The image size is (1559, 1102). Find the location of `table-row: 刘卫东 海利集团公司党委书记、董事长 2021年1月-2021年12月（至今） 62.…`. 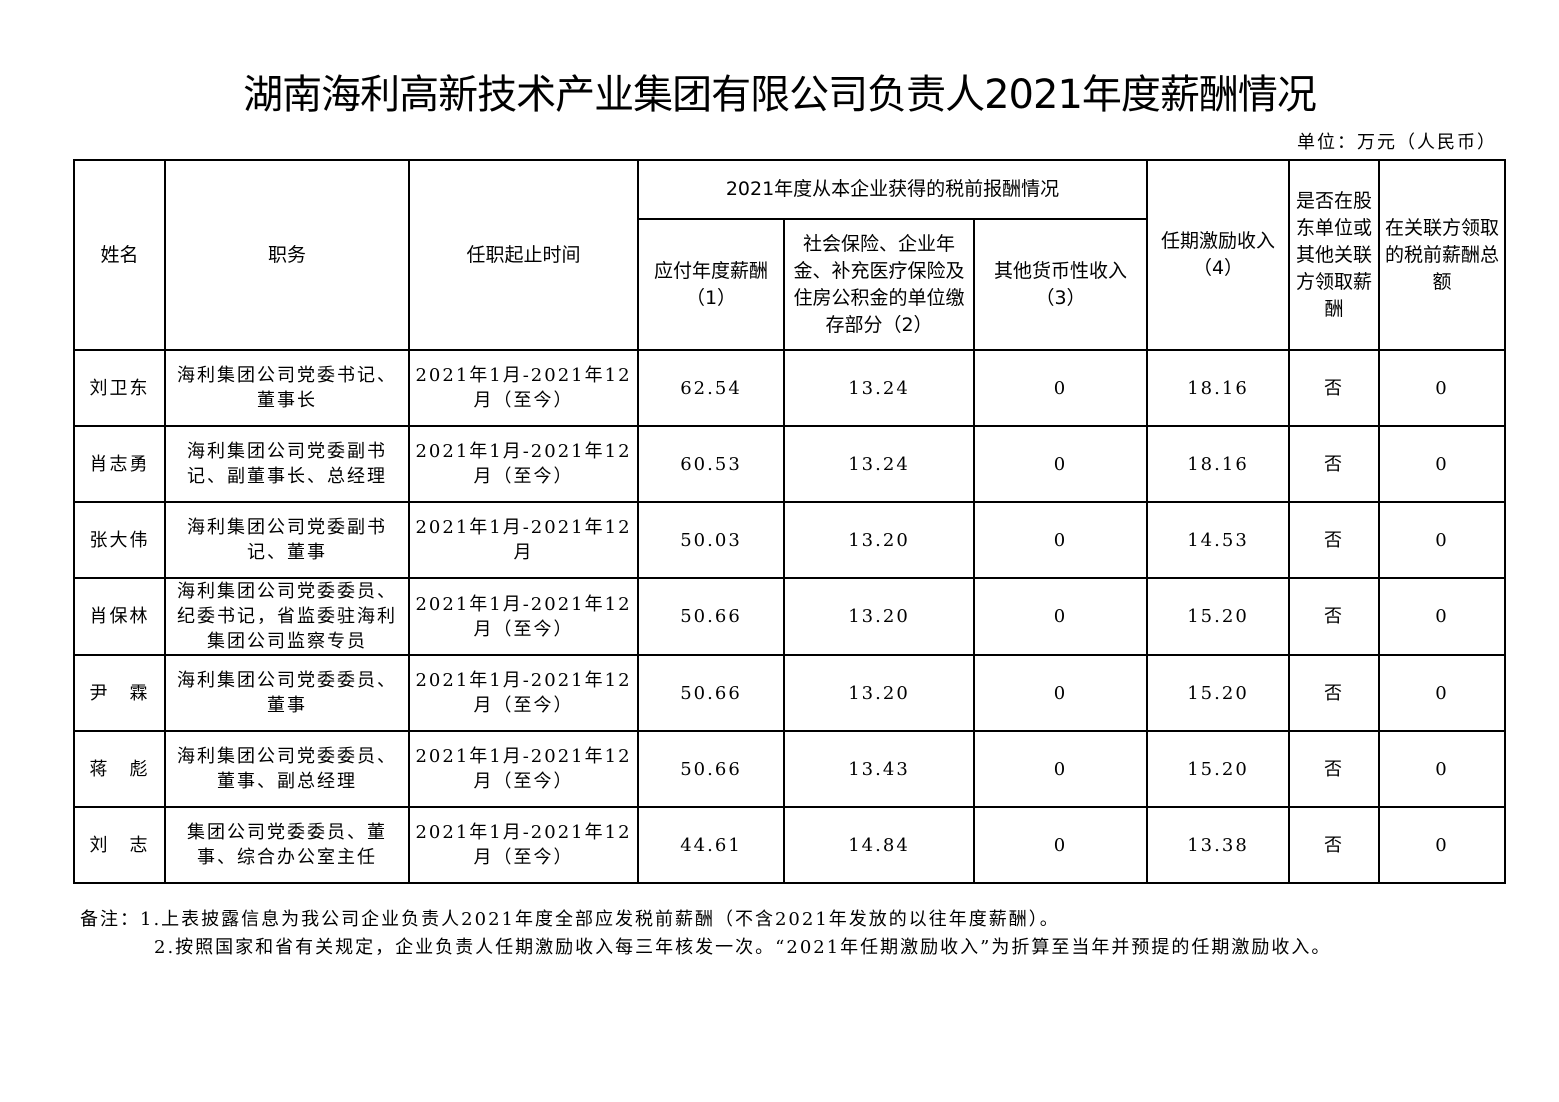

table-row: 刘卫东 海利集团公司党委书记、董事长 2021年1月-2021年12月（至今） 62.… is located at coordinates (789, 388).